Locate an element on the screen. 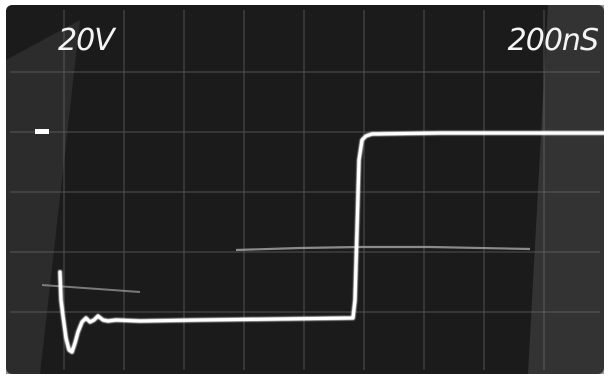 The image size is (608, 381). reference-trace is located at coordinates (383, 248).